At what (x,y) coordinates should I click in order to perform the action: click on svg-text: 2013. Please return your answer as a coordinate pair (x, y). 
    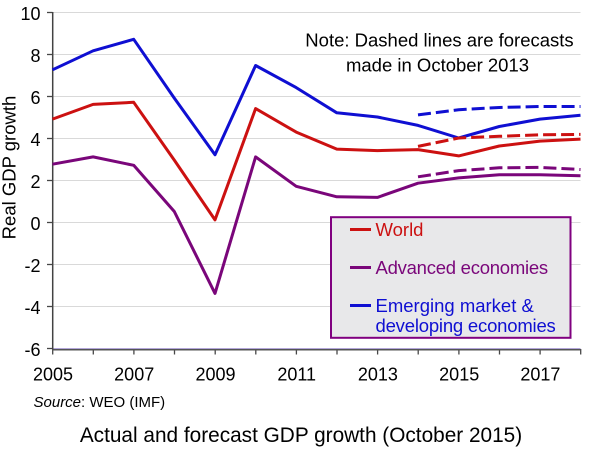
    Looking at the image, I should click on (378, 375).